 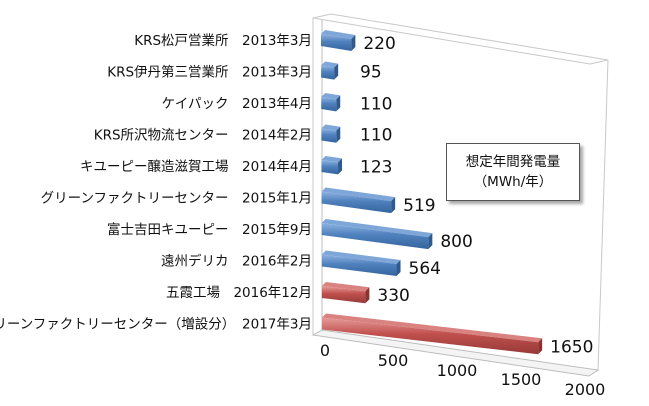 What do you see at coordinates (585, 389) in the screenshot?
I see `x-tick-label: 2000` at bounding box center [585, 389].